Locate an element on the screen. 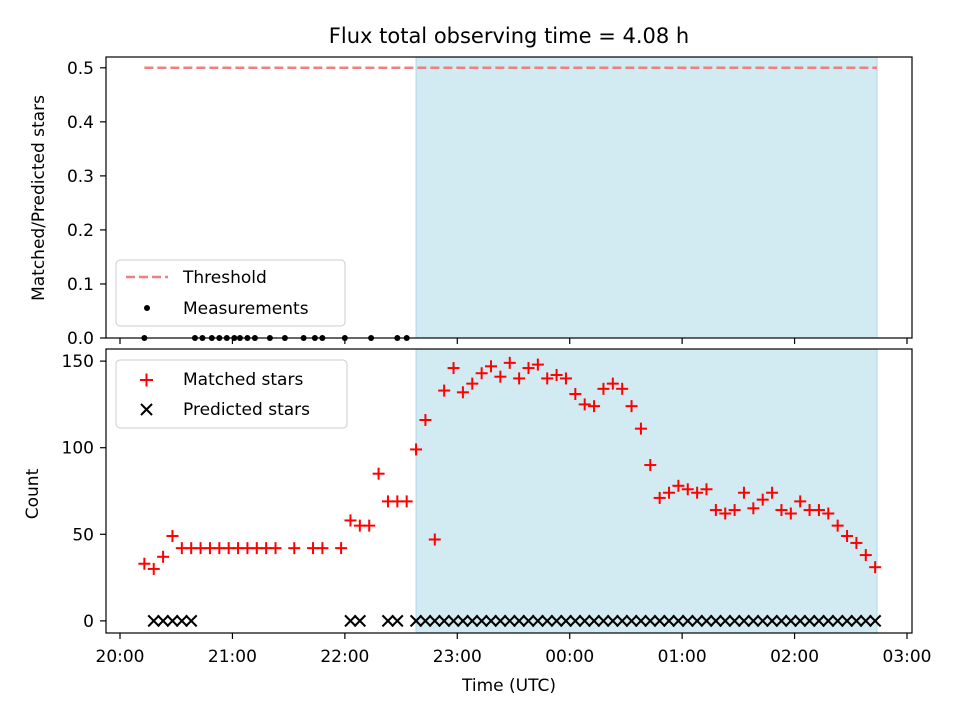  y-tick-label: 0.1 is located at coordinates (80, 285).